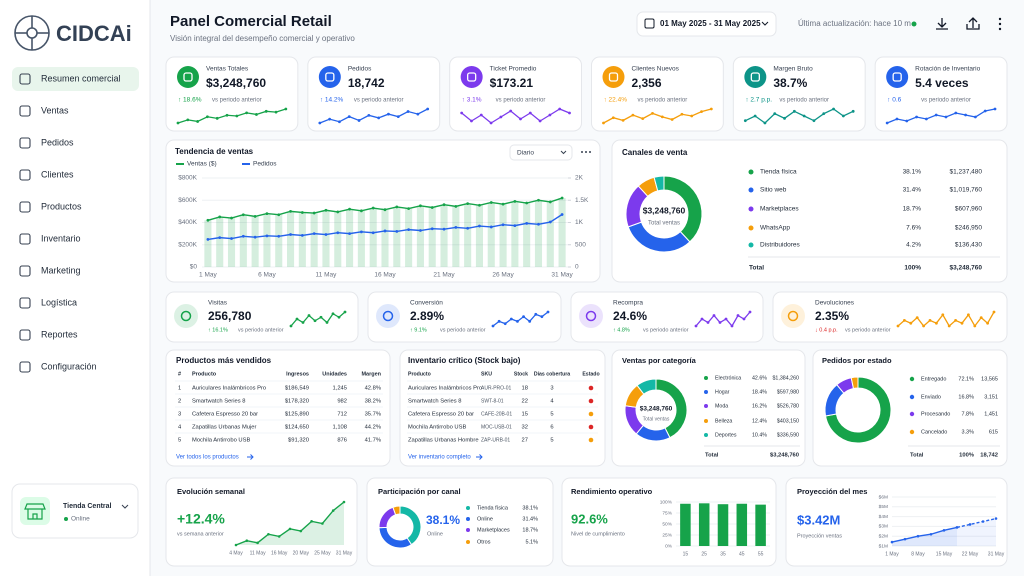 The height and width of the screenshot is (576, 1024). Describe the element at coordinates (297, 389) in the screenshot. I see `table-cell: $186,549` at that location.